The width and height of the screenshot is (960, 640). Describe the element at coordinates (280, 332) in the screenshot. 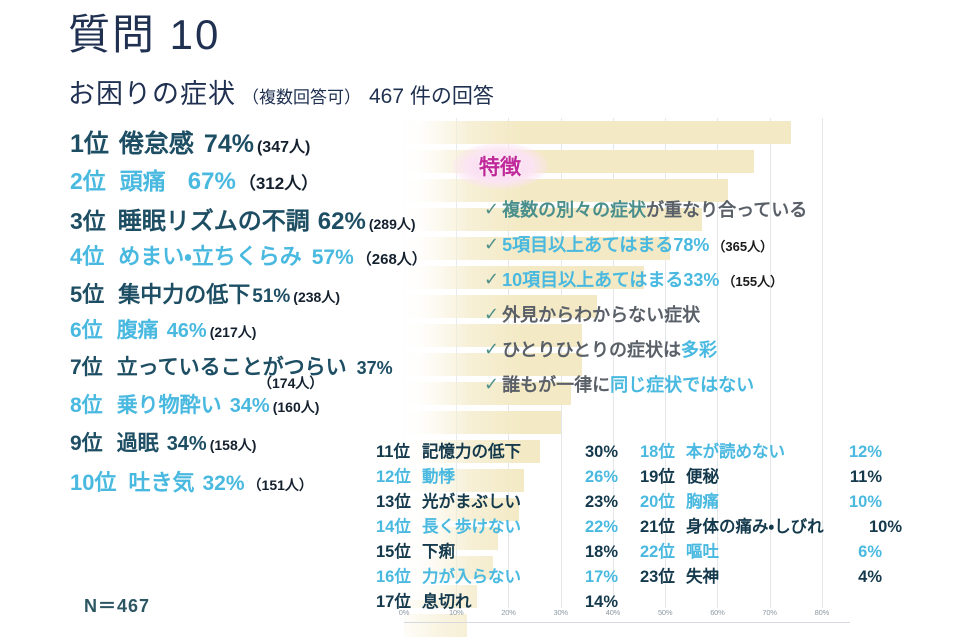

I see `ranking-row: 6位 腹痛 46% (217人)` at that location.